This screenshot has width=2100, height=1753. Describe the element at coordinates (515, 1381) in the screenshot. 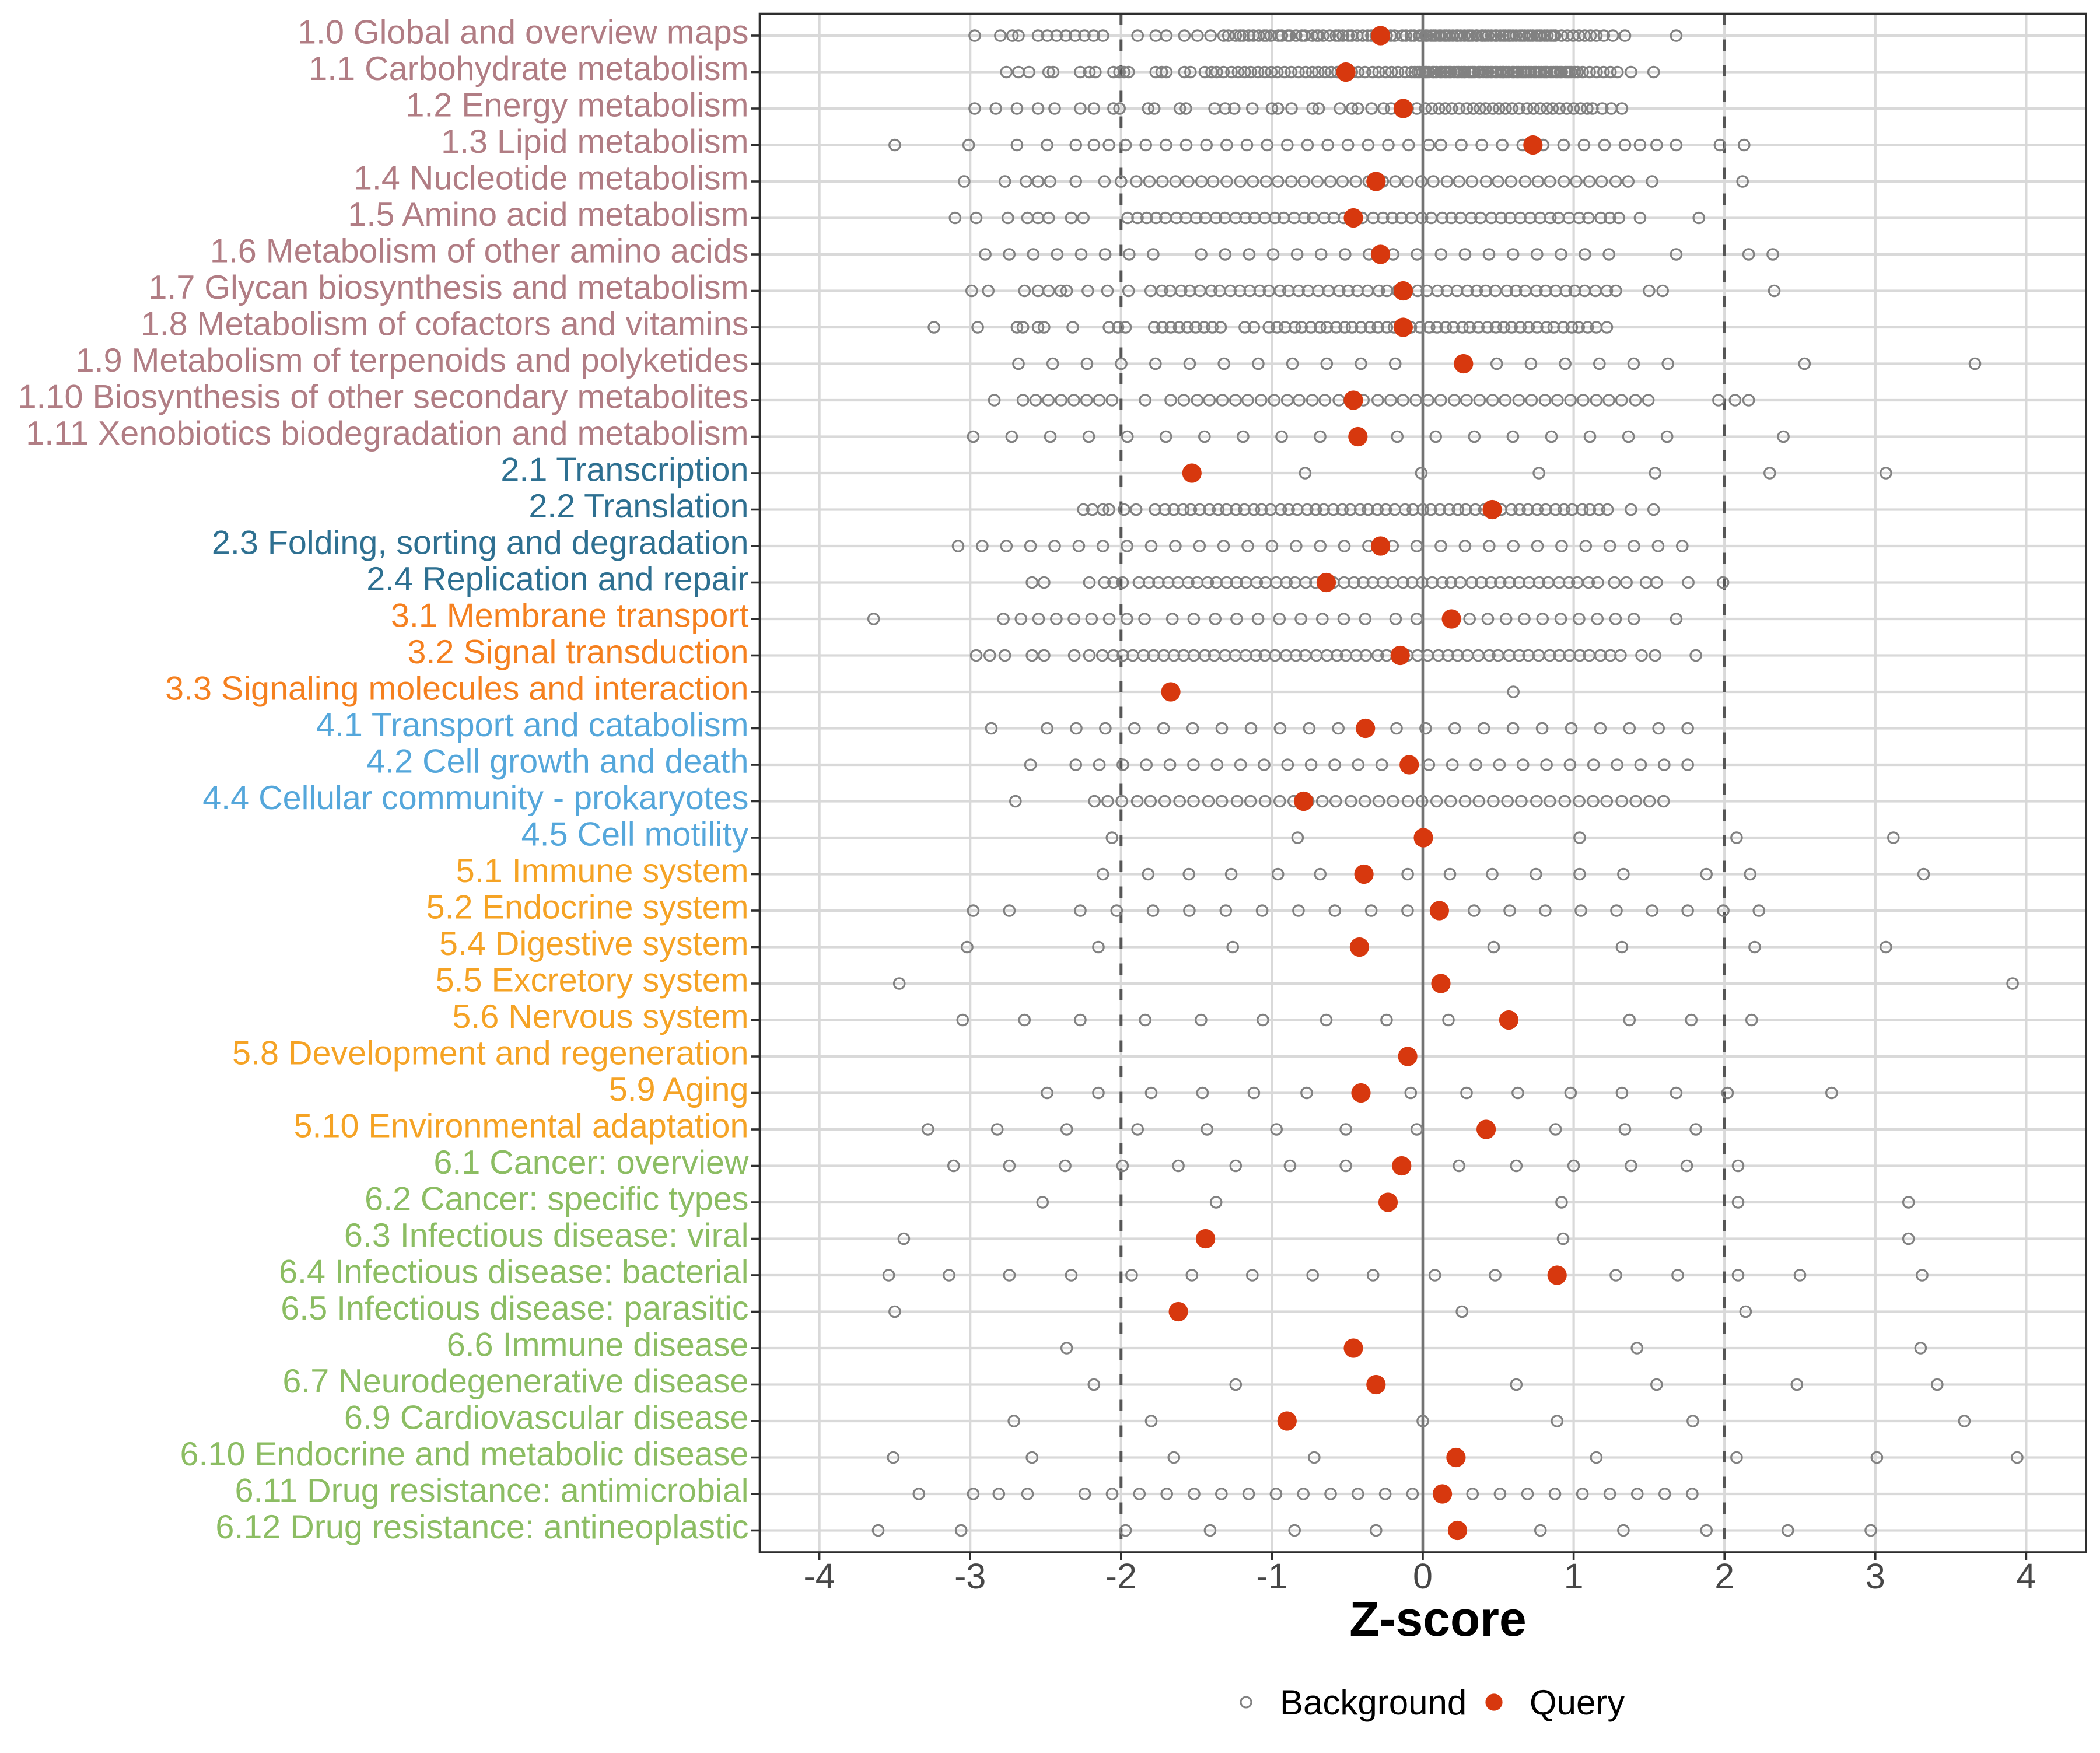

I see `svg-text: 6.7 Neurodegenerative disease` at that location.